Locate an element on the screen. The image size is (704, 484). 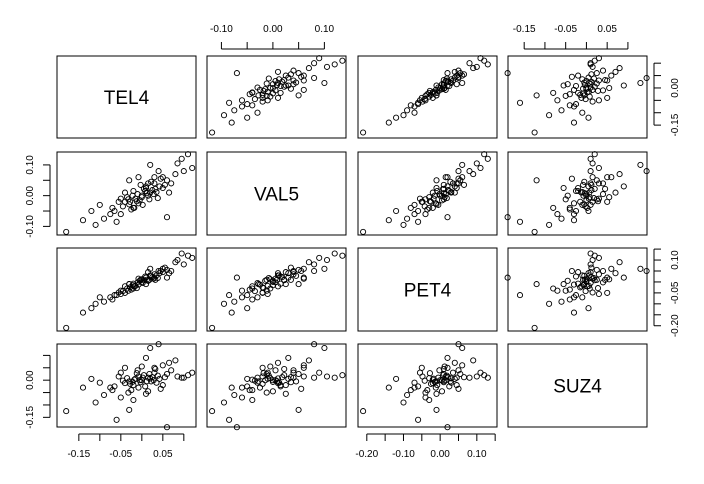
panel-TEL4-vs-TEL4: TEL4 is located at coordinates (126, 97).